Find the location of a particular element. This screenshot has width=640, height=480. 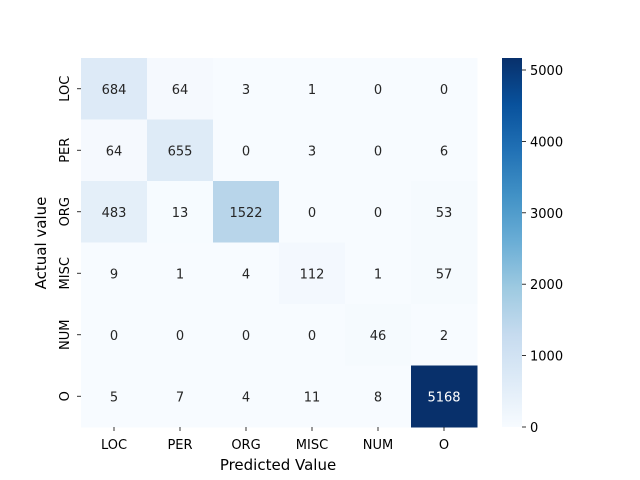

cell-value-label: 11 is located at coordinates (312, 397).